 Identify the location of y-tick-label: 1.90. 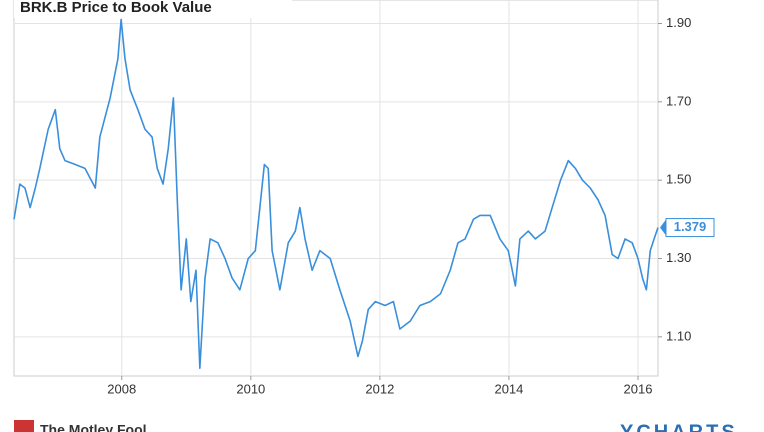
(678, 22).